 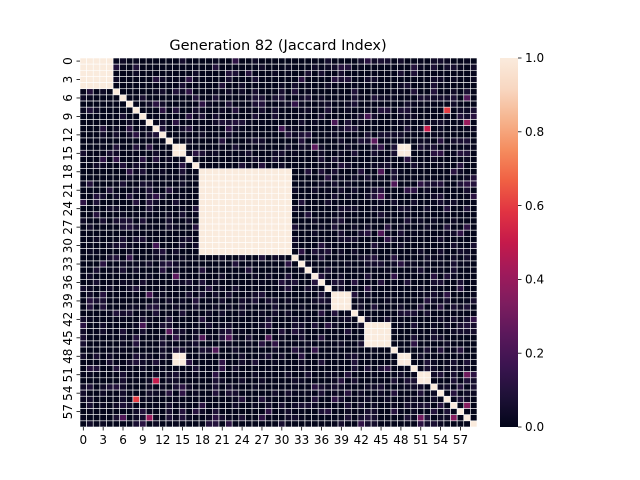 What do you see at coordinates (534, 353) in the screenshot?
I see `colorbar-tick-label: 0.2` at bounding box center [534, 353].